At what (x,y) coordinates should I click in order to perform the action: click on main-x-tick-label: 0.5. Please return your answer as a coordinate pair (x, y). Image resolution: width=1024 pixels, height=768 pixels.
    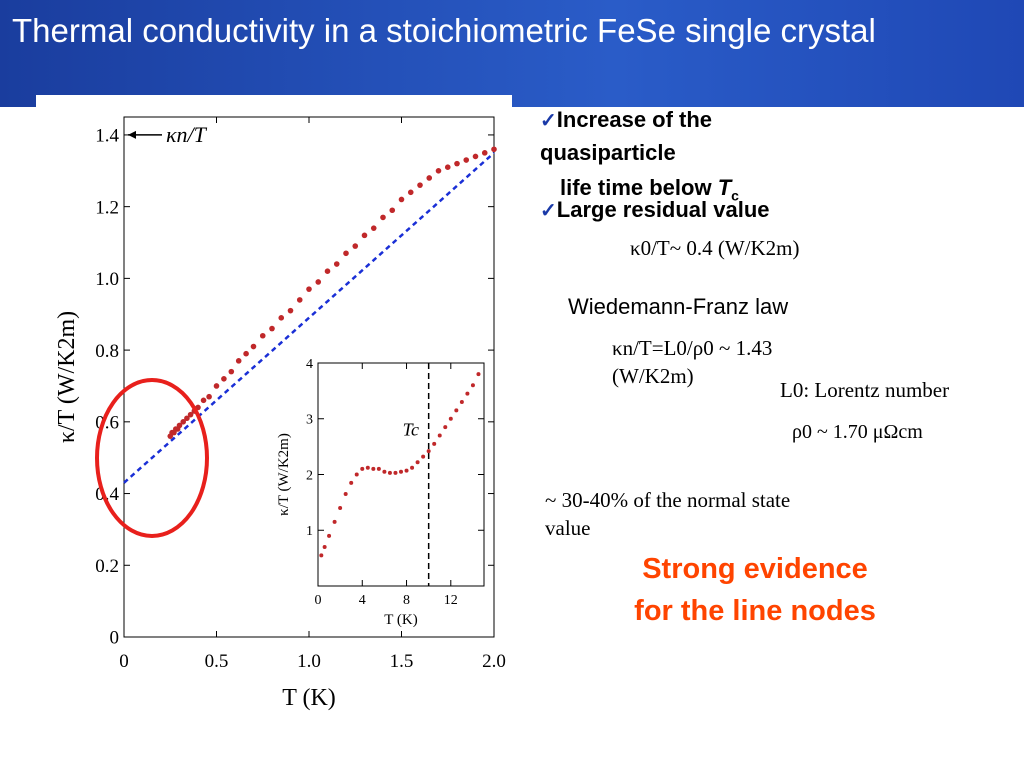
    Looking at the image, I should click on (217, 661).